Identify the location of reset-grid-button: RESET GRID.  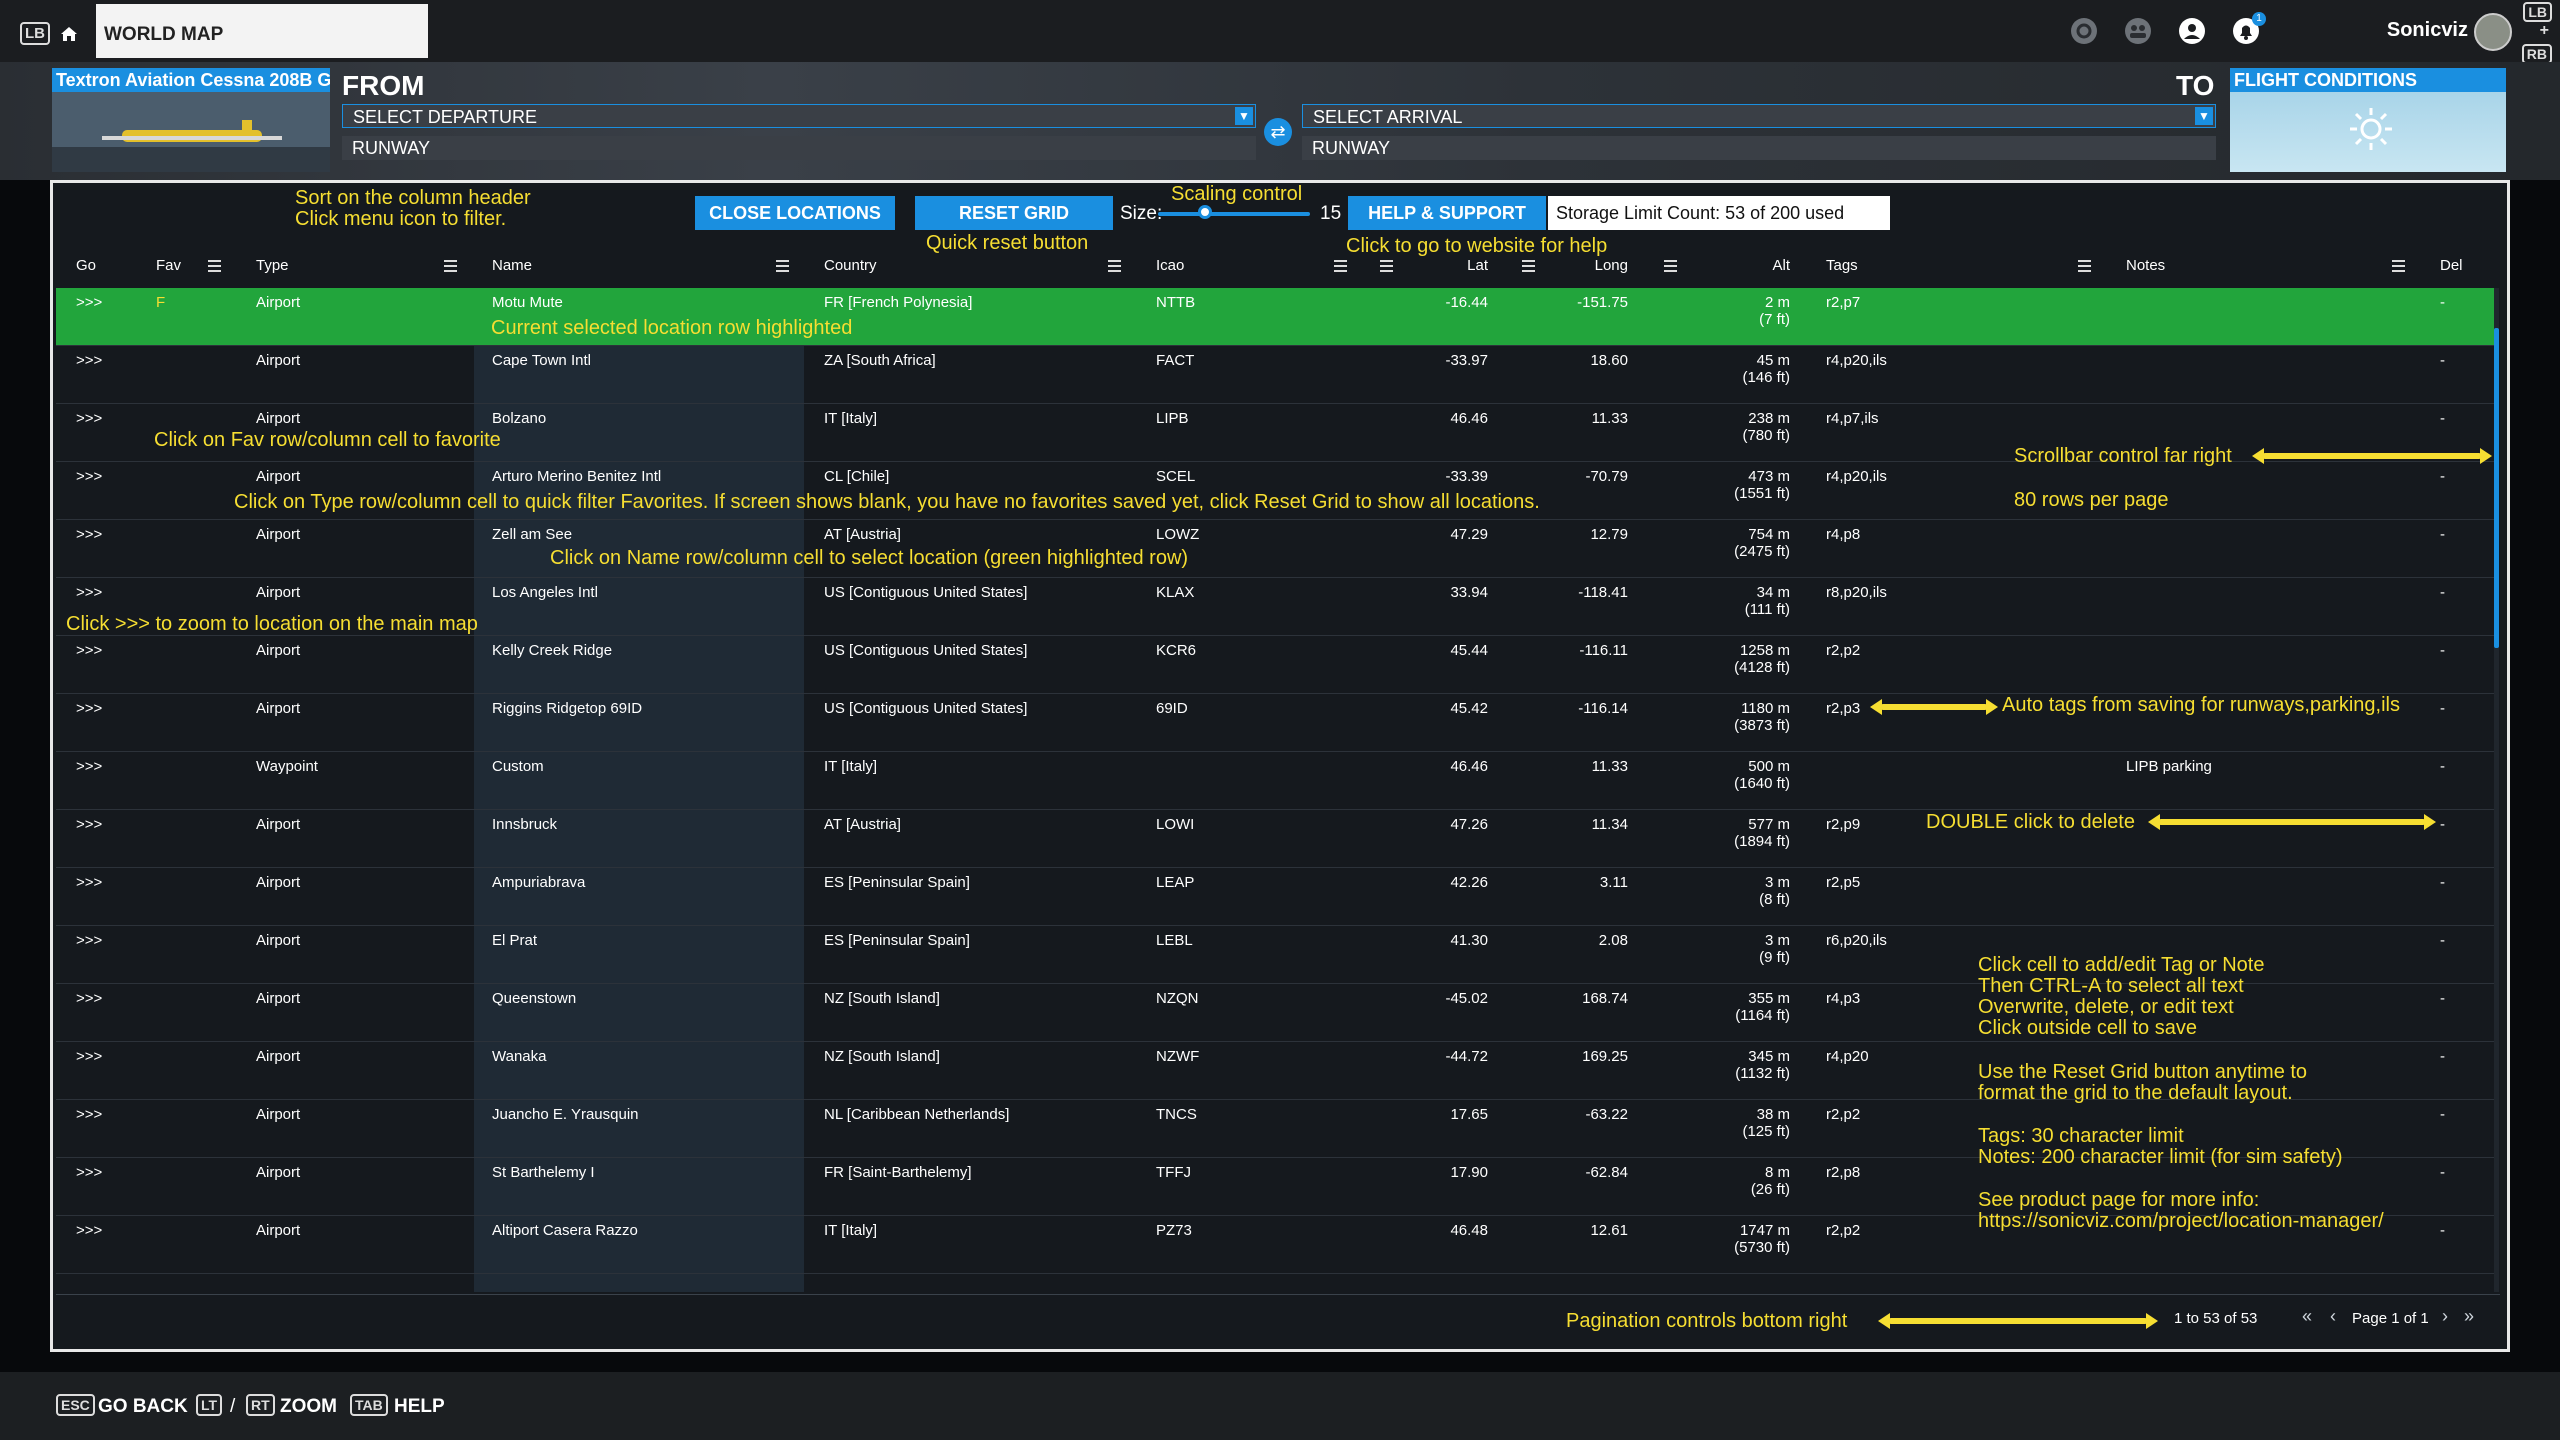
(1014, 213).